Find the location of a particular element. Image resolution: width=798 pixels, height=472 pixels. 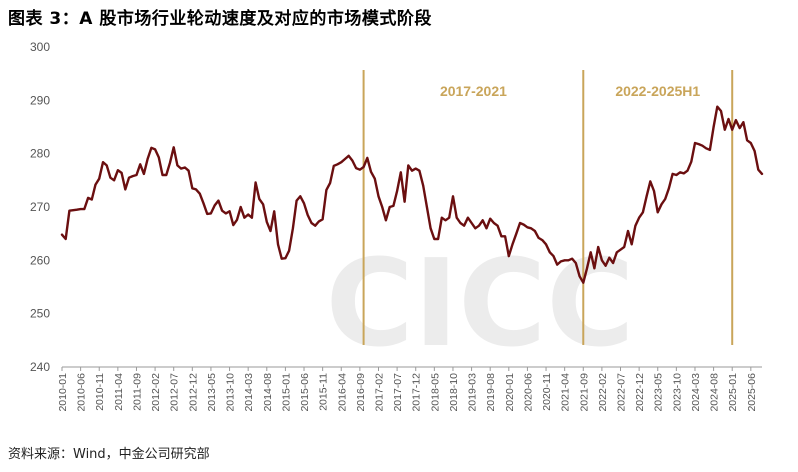

x-tick-label: 2019-03 is located at coordinates (473, 392).